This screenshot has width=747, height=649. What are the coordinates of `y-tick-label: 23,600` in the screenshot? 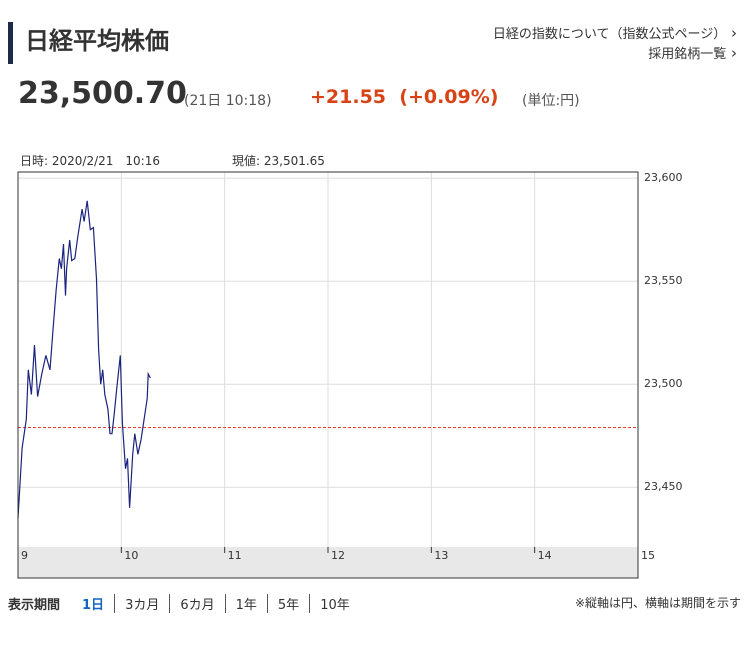 It's located at (663, 177).